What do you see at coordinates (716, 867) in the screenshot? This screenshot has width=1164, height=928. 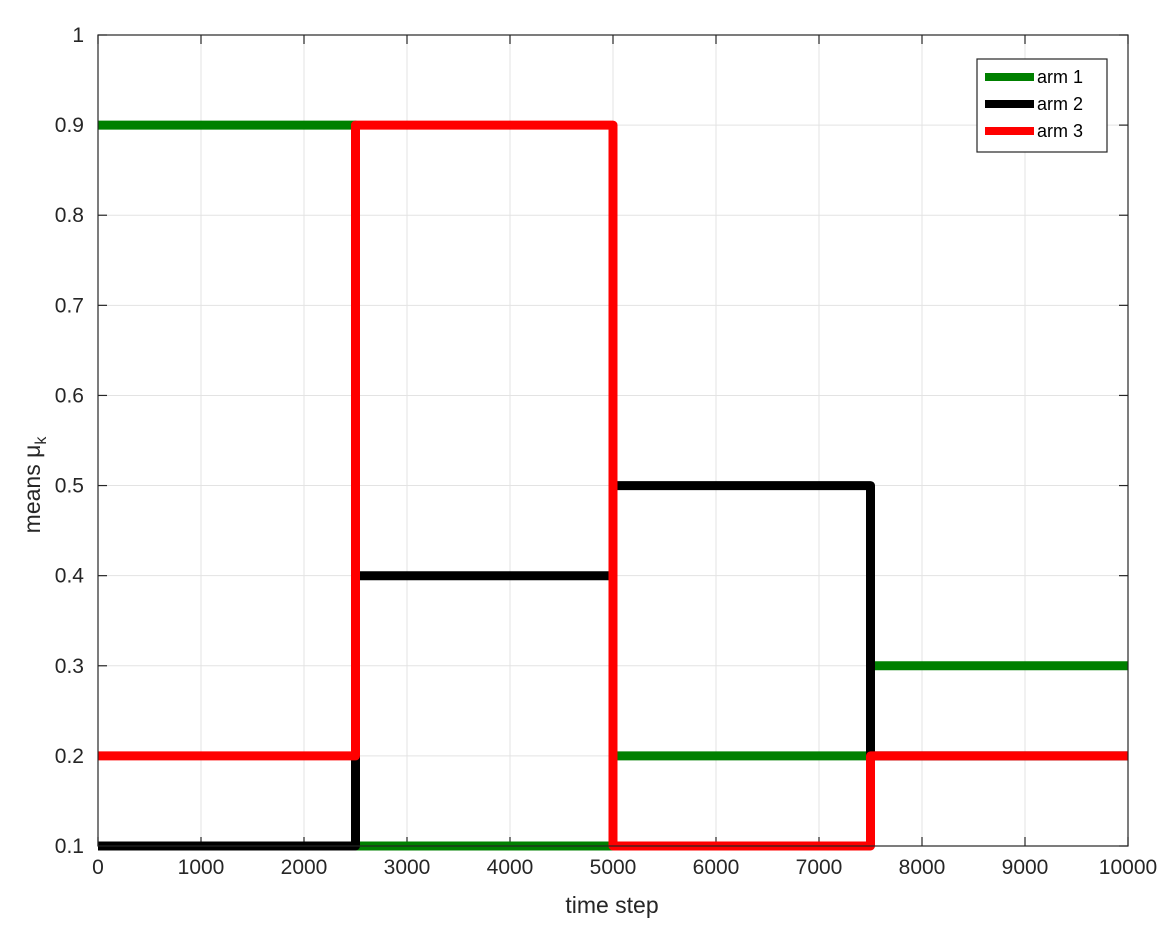 I see `x-tick-label: 6000` at bounding box center [716, 867].